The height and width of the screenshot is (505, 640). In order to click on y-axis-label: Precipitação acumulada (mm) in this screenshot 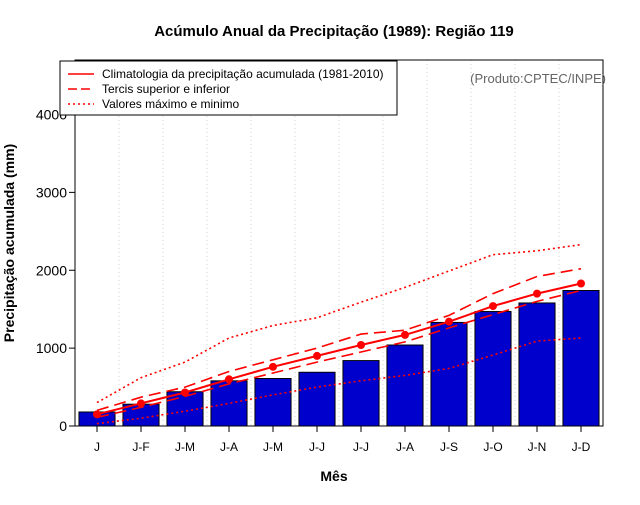, I will do `click(9, 243)`.